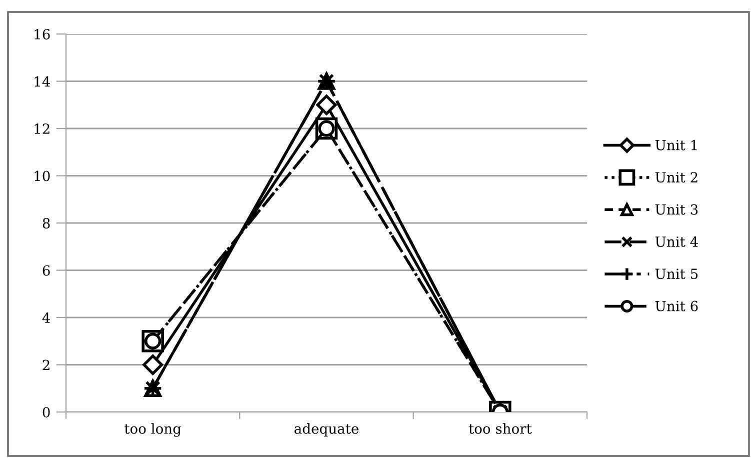 Image resolution: width=751 pixels, height=458 pixels. Describe the element at coordinates (326, 430) in the screenshot. I see `x-tick-label: adequate` at that location.